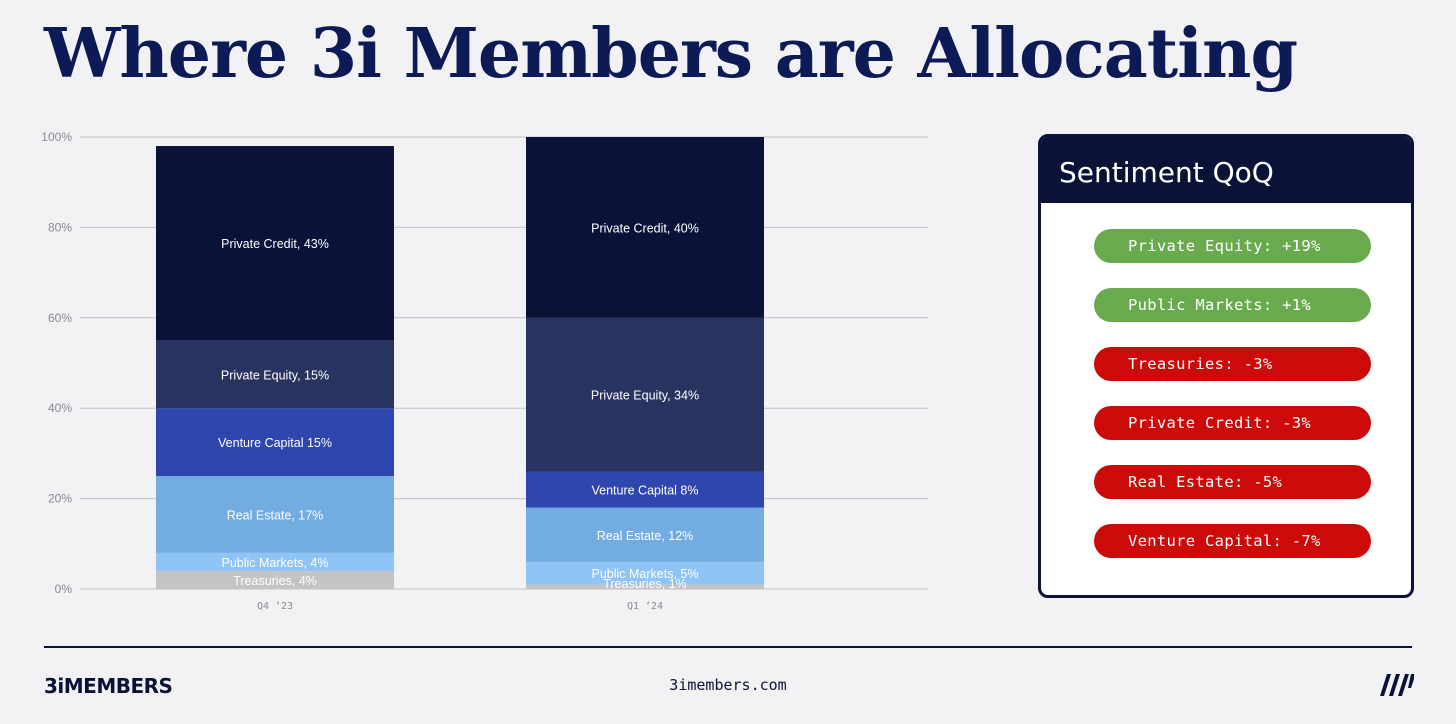 Image resolution: width=1456 pixels, height=724 pixels. What do you see at coordinates (275, 606) in the screenshot?
I see `x-tick-label: Q4 ‘23` at bounding box center [275, 606].